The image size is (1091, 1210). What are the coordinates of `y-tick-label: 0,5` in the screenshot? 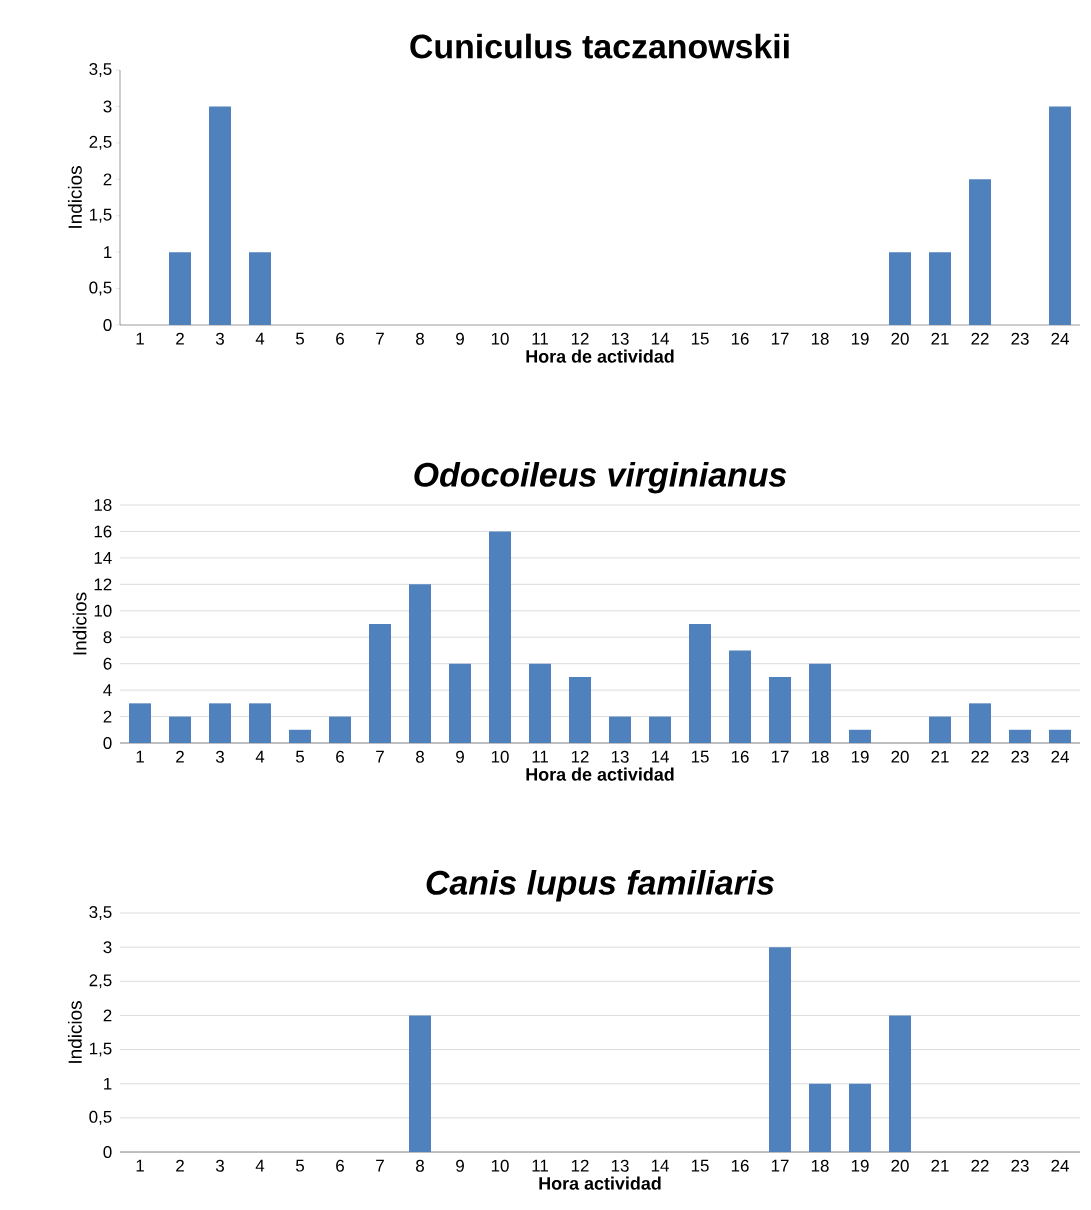 It's located at (100, 288).